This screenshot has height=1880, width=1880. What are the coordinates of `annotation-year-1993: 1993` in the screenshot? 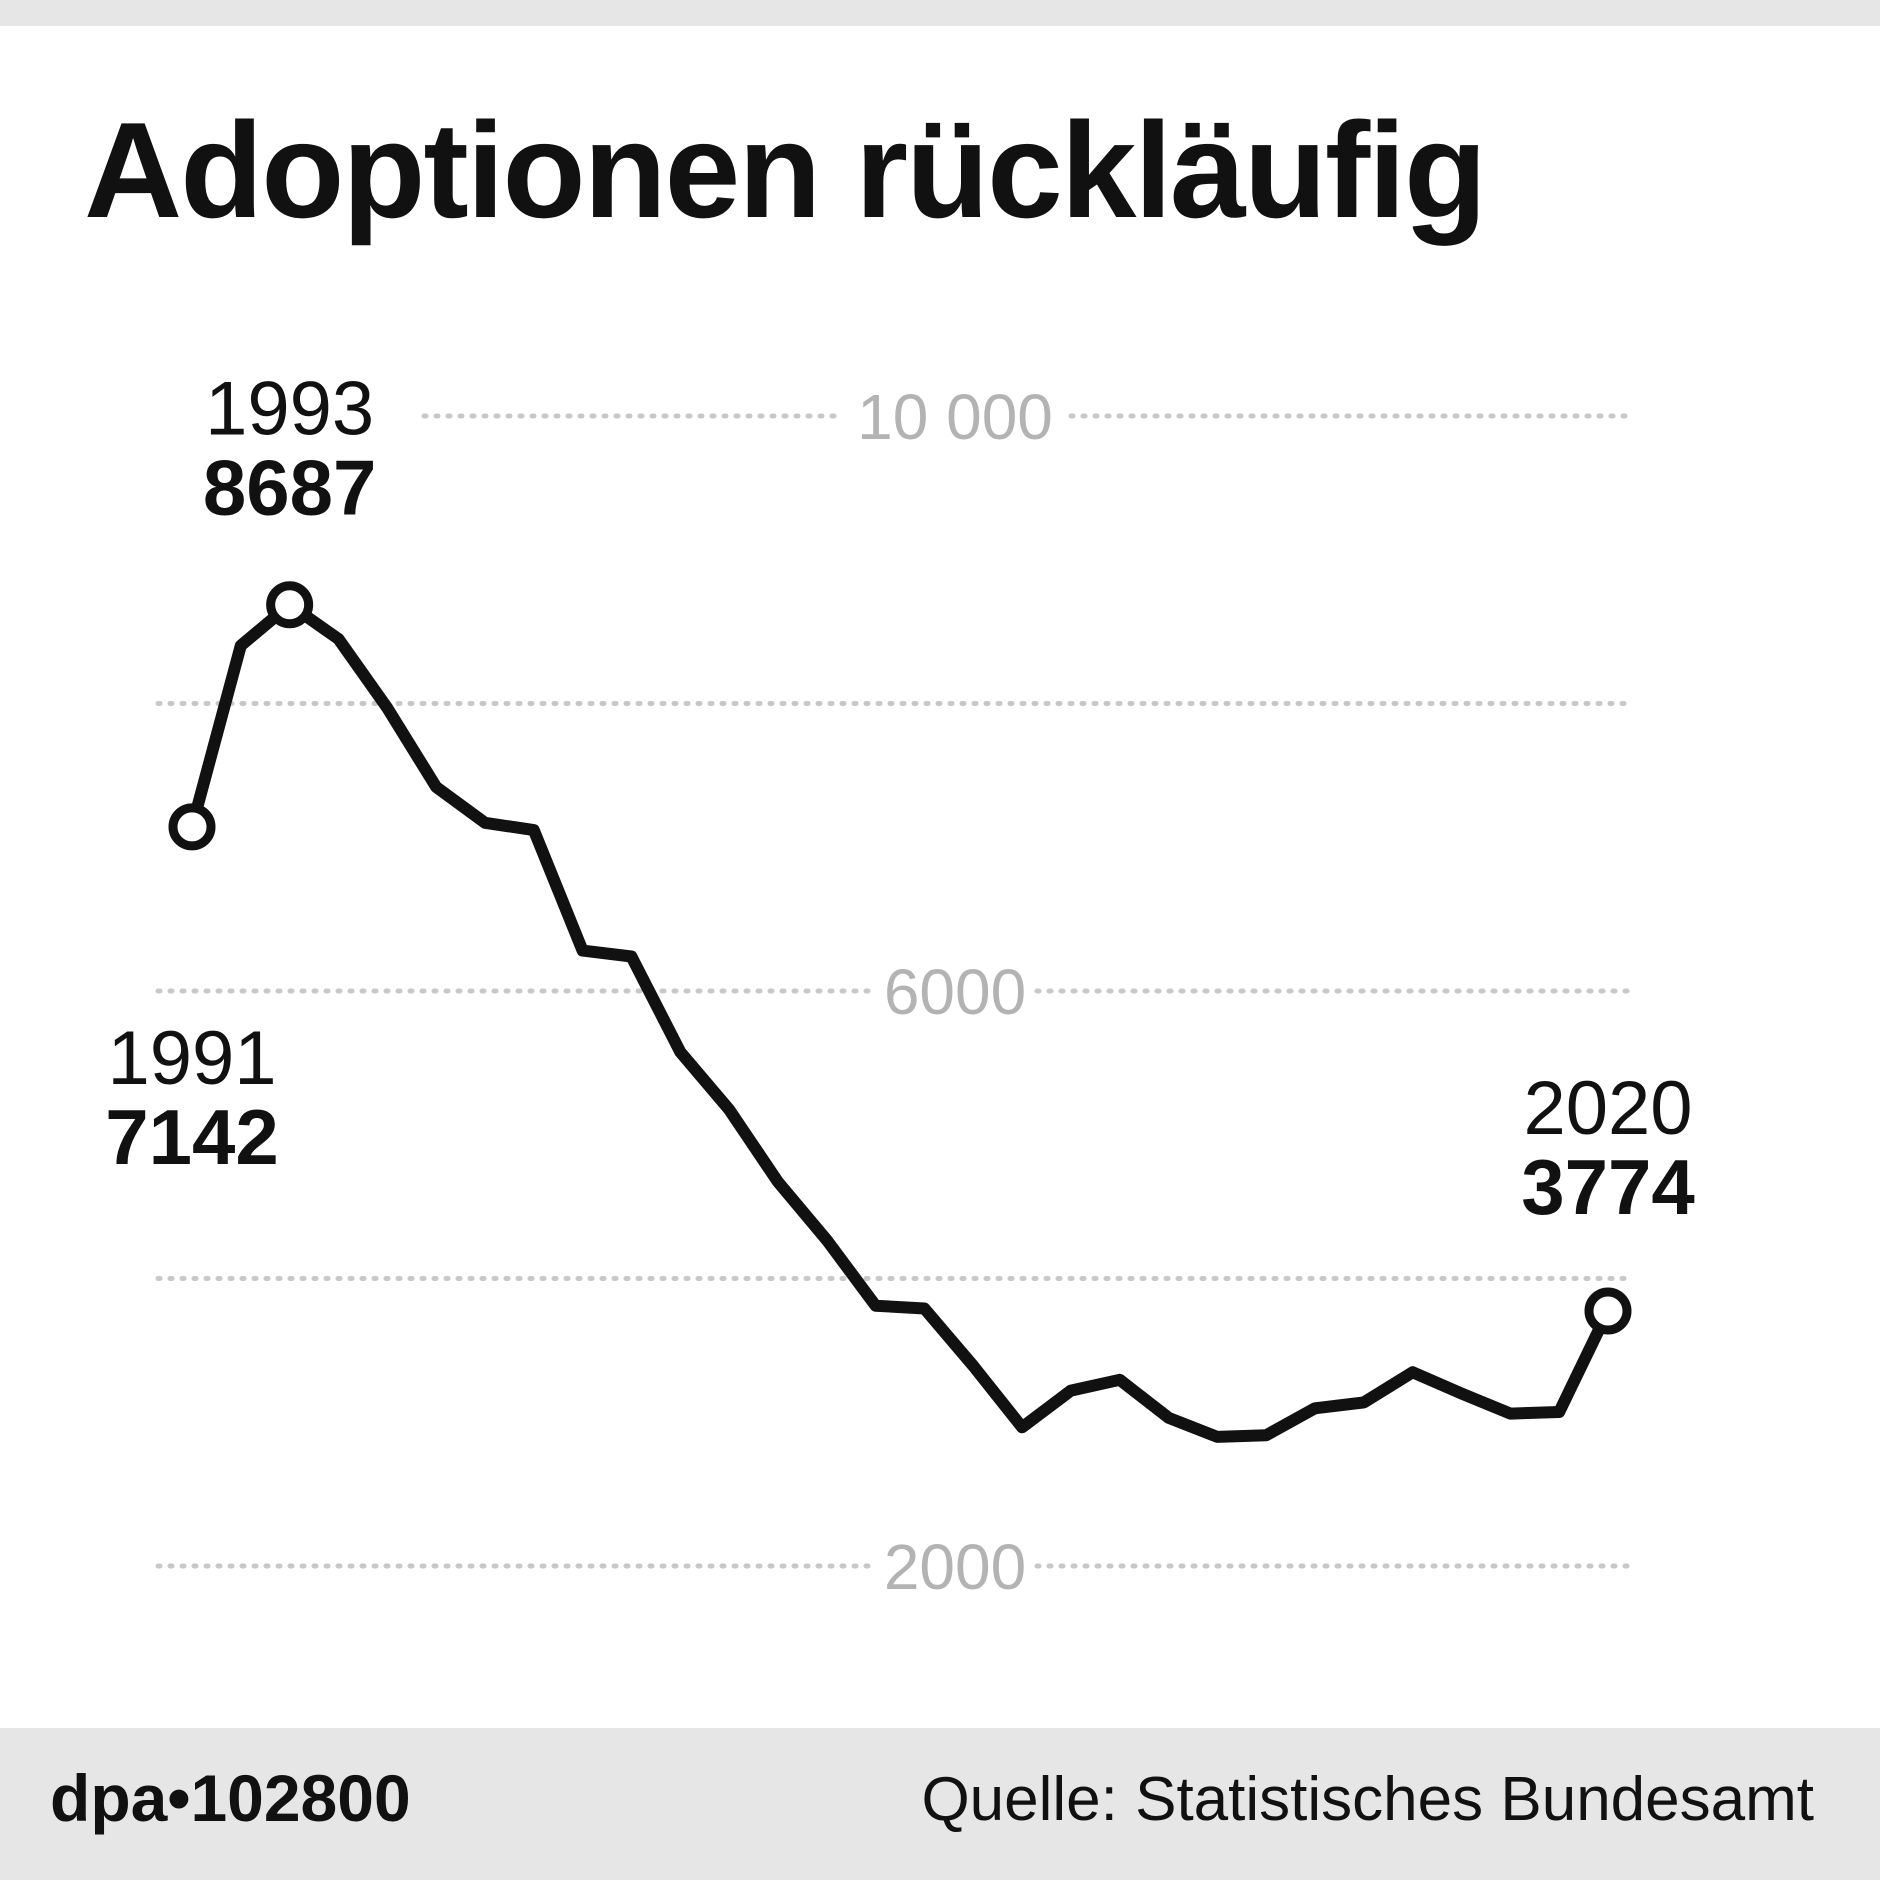 It's located at (289, 409).